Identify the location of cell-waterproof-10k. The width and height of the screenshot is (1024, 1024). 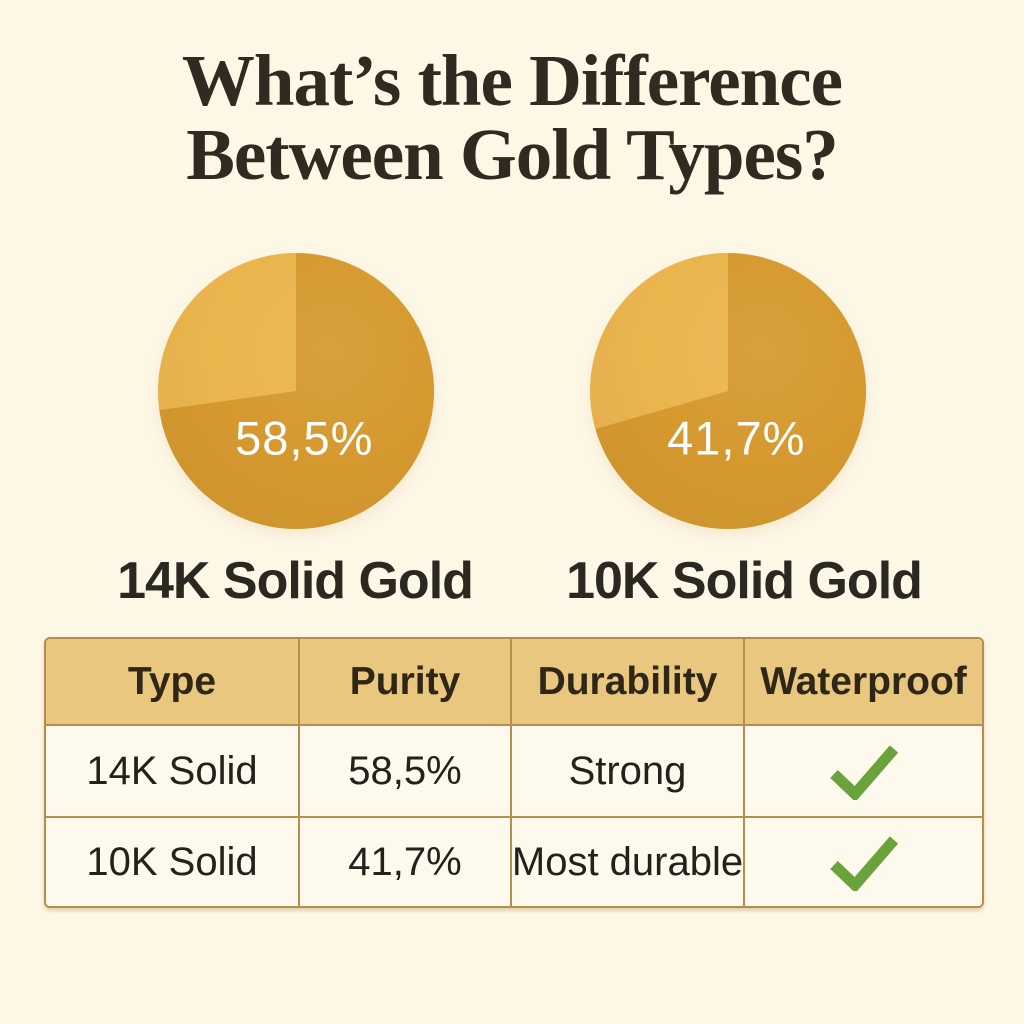
(863, 862).